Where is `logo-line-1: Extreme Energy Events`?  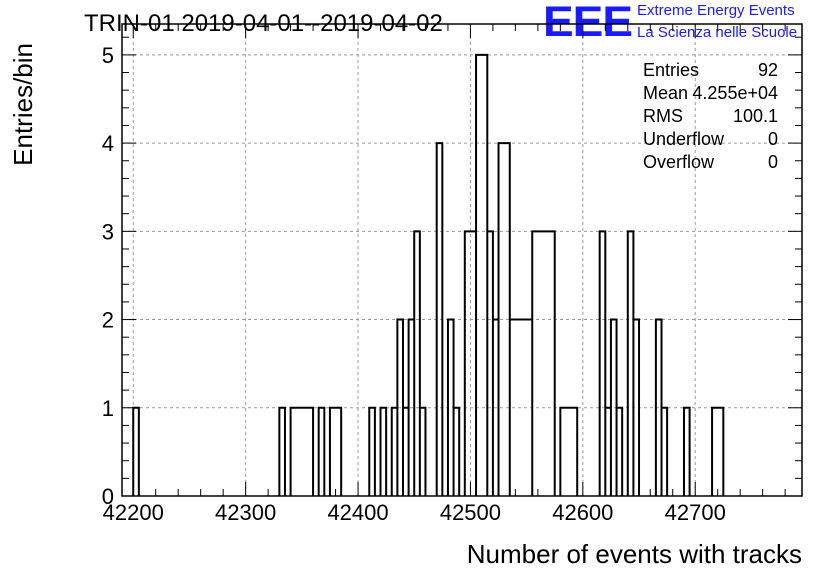
logo-line-1: Extreme Energy Events is located at coordinates (716, 10).